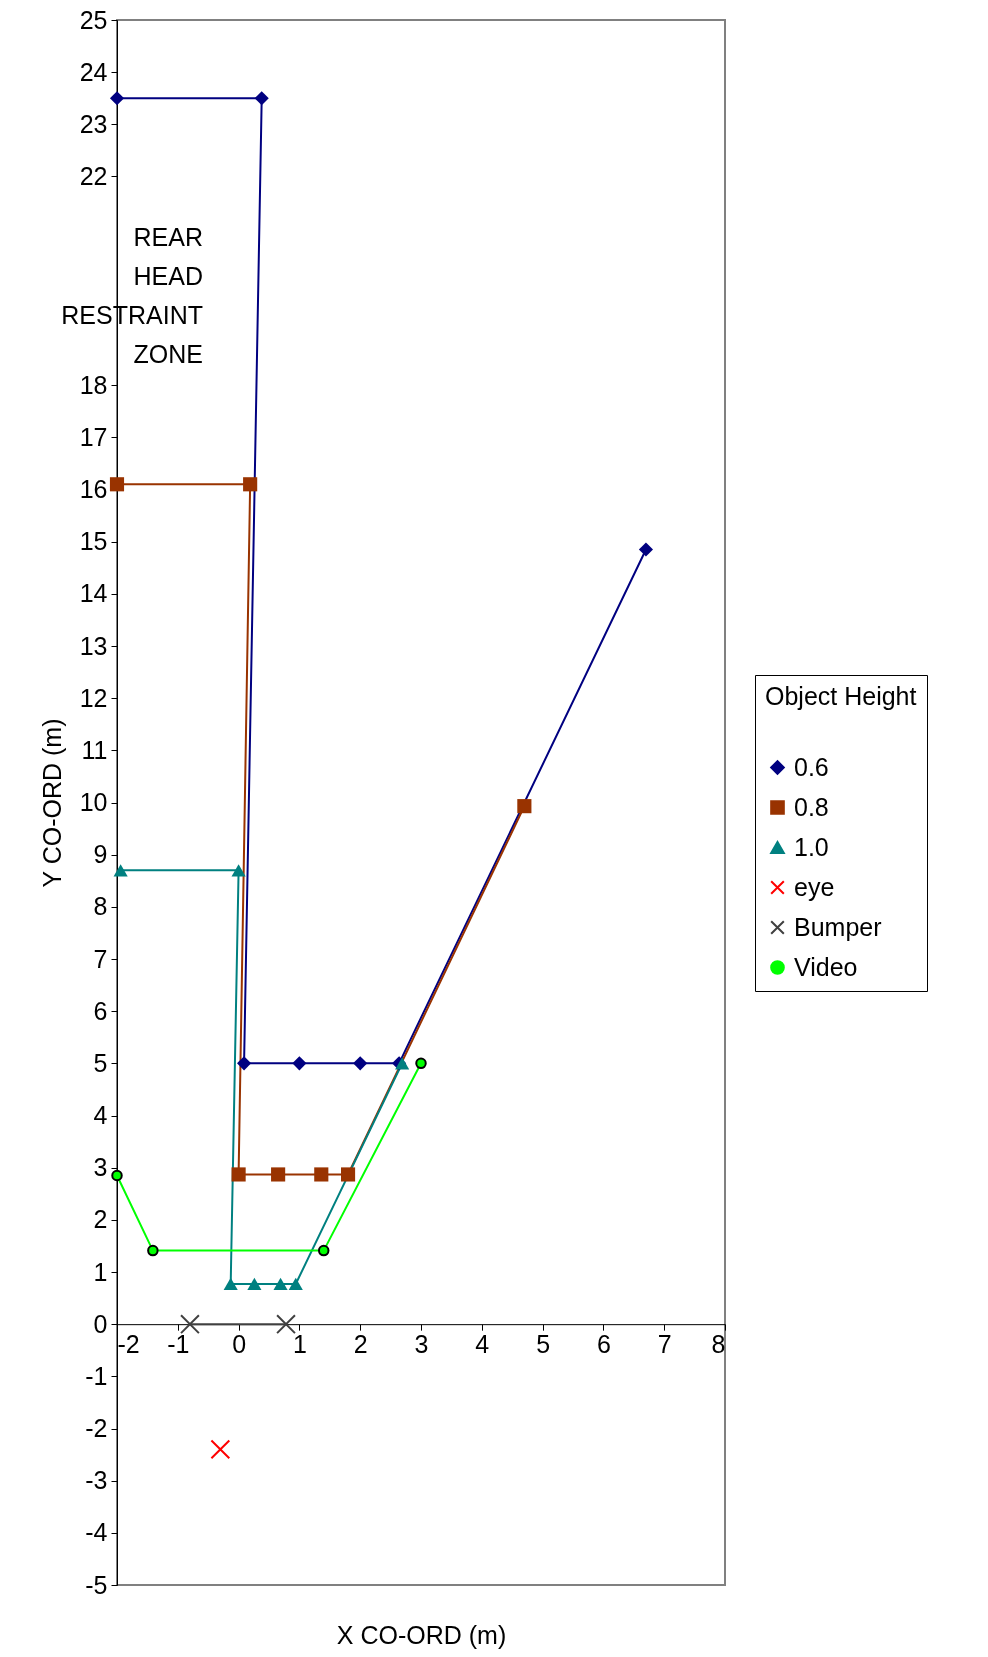 The height and width of the screenshot is (1657, 988). Describe the element at coordinates (93, 489) in the screenshot. I see `y-tick-label: 16` at that location.